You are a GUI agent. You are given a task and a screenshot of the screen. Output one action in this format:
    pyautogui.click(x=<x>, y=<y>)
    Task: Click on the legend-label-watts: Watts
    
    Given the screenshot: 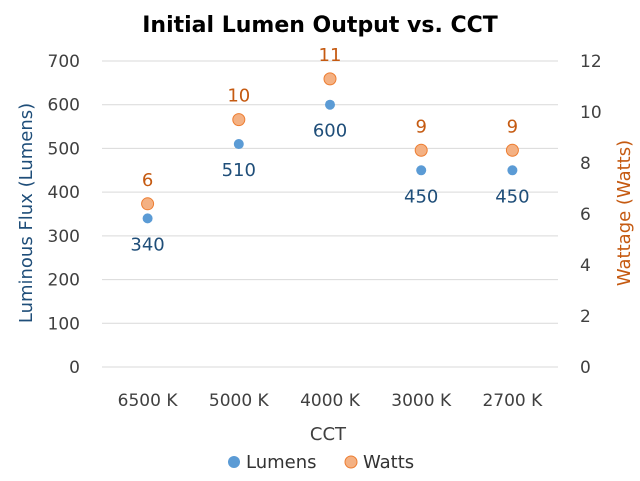 What is the action you would take?
    pyautogui.click(x=388, y=462)
    